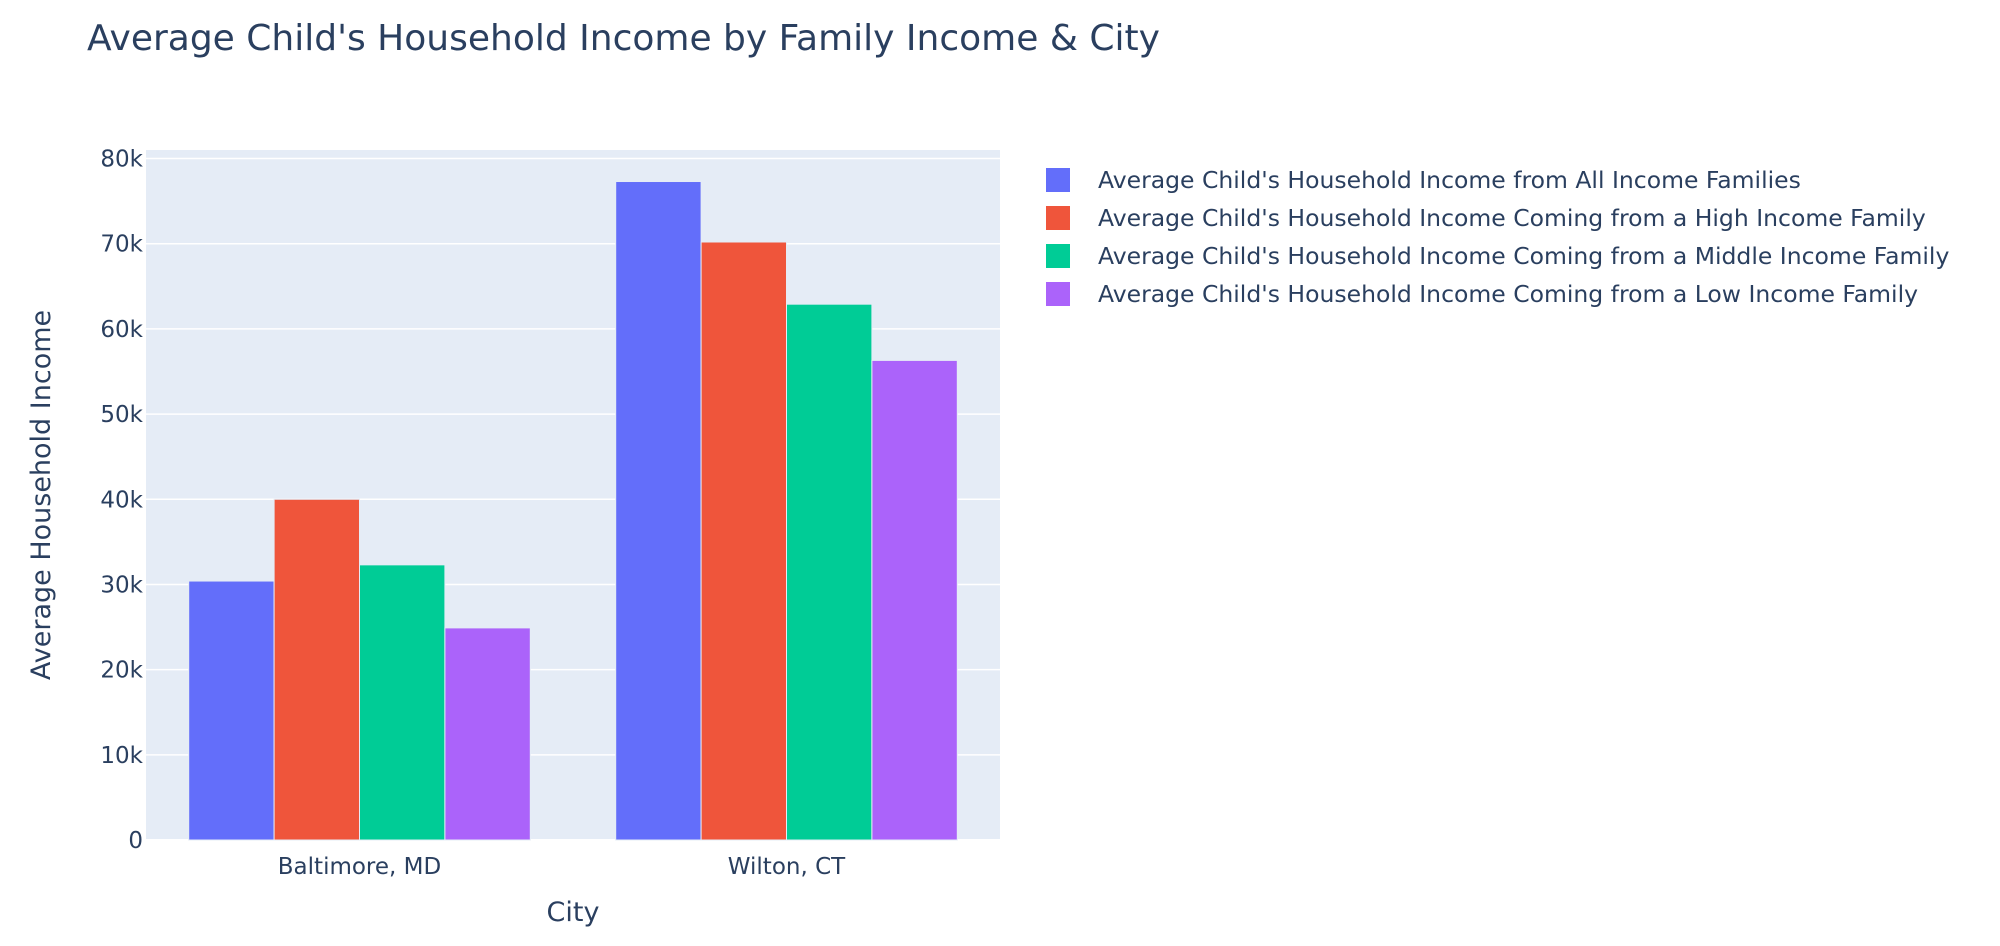 This screenshot has height=946, width=2000. What do you see at coordinates (121, 245) in the screenshot?
I see `y-tick-label: 70k` at bounding box center [121, 245].